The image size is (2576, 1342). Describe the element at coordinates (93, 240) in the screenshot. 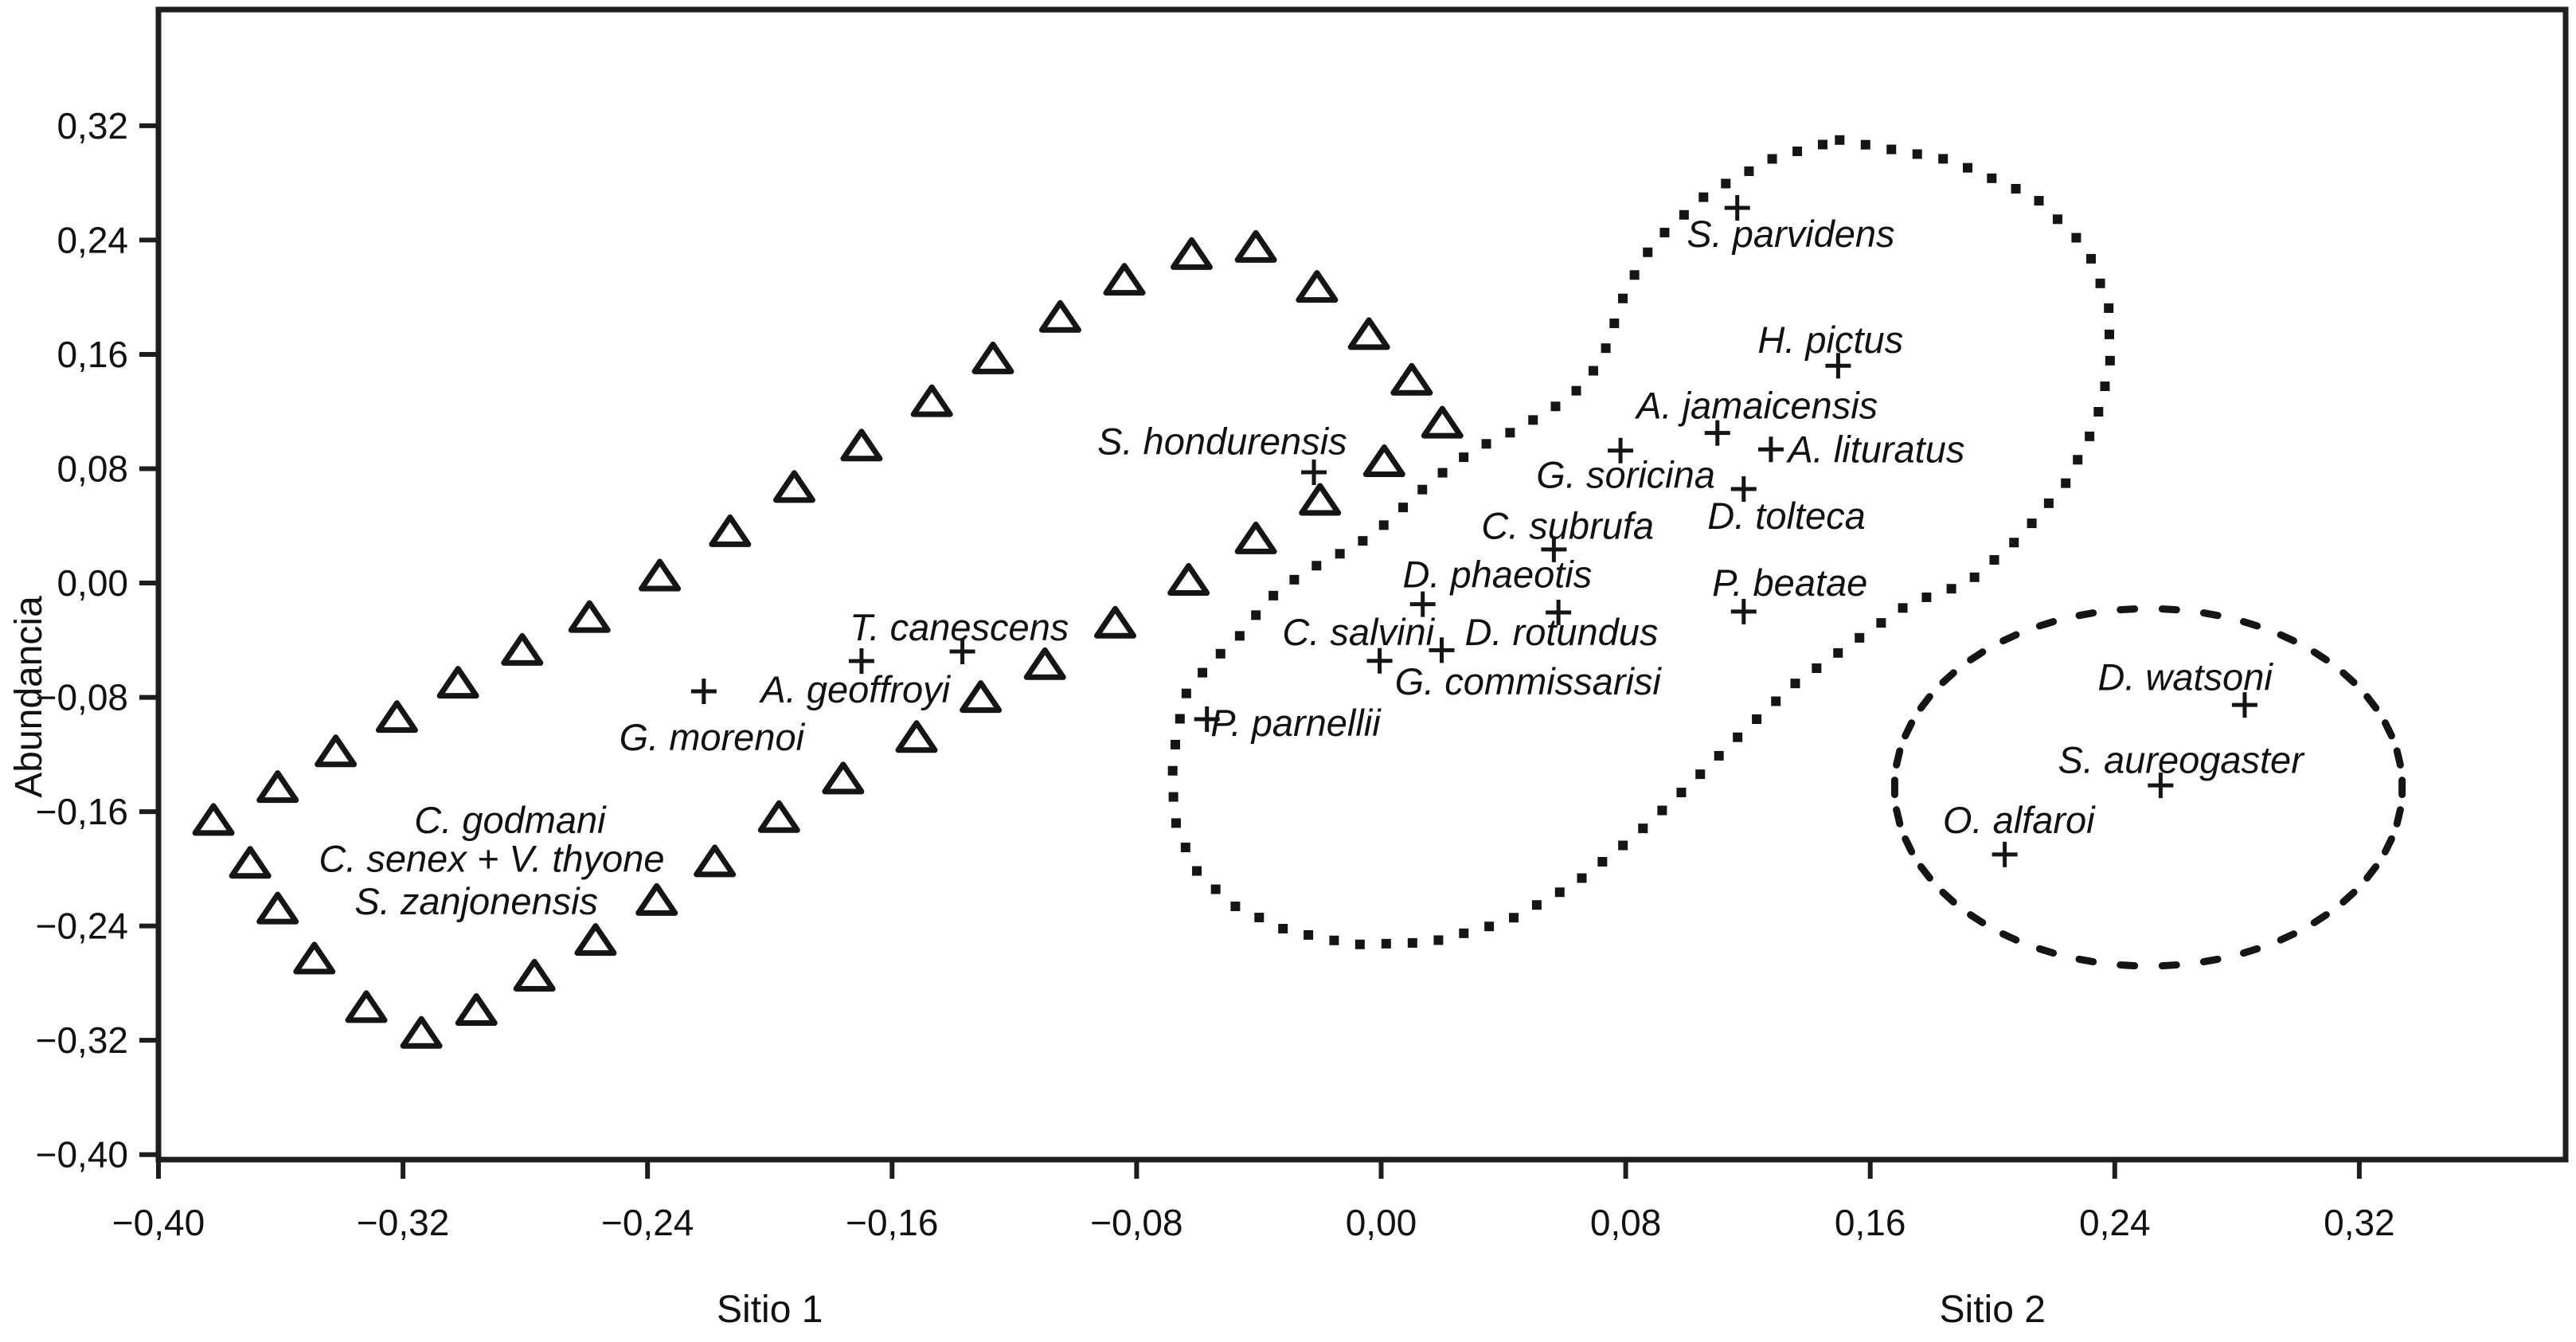

I see `y-tick-label: 0,24` at that location.